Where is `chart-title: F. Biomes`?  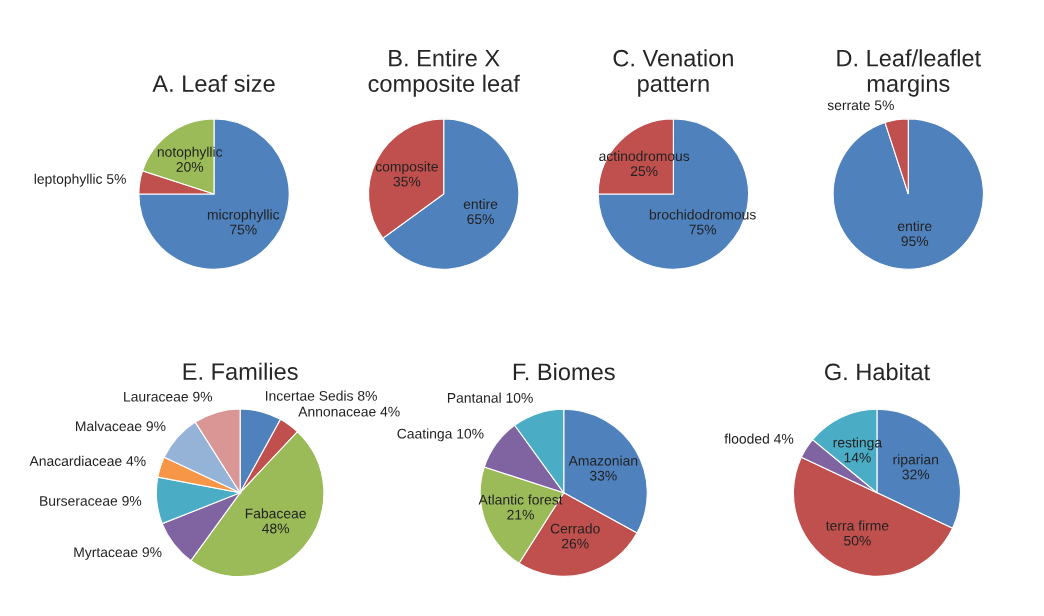
chart-title: F. Biomes is located at coordinates (564, 371).